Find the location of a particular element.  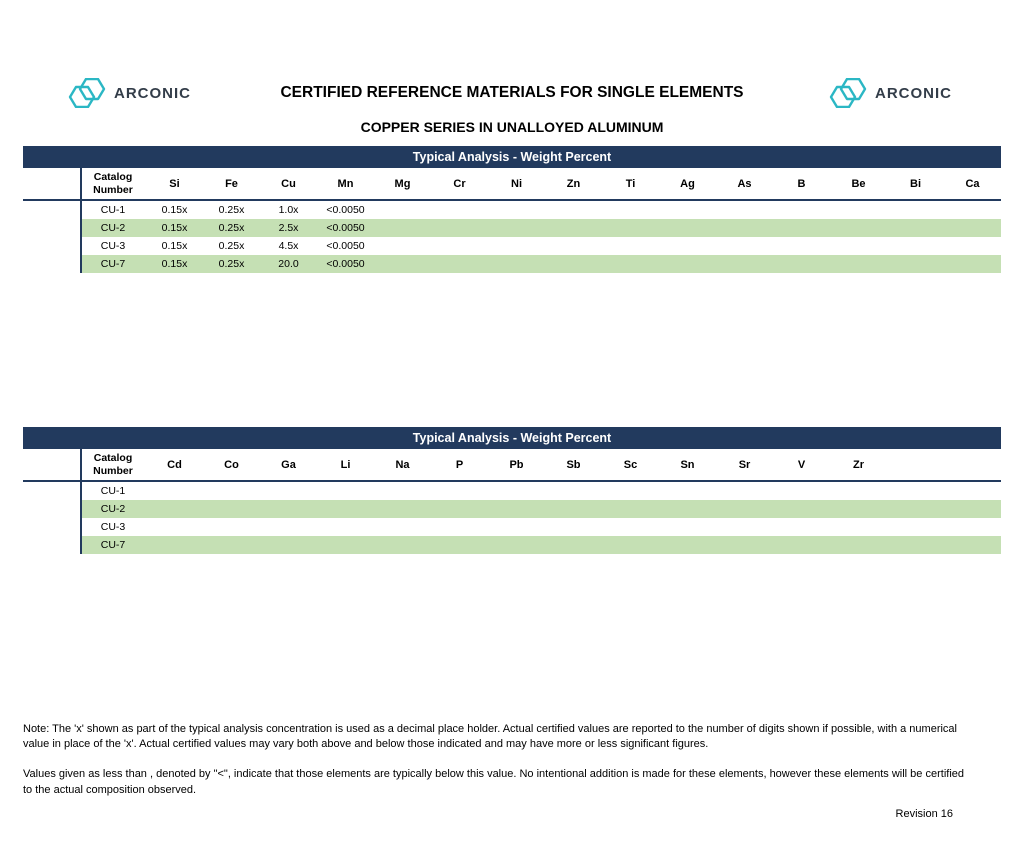

cell-cu-3-fe: 0.25x is located at coordinates (231, 246).